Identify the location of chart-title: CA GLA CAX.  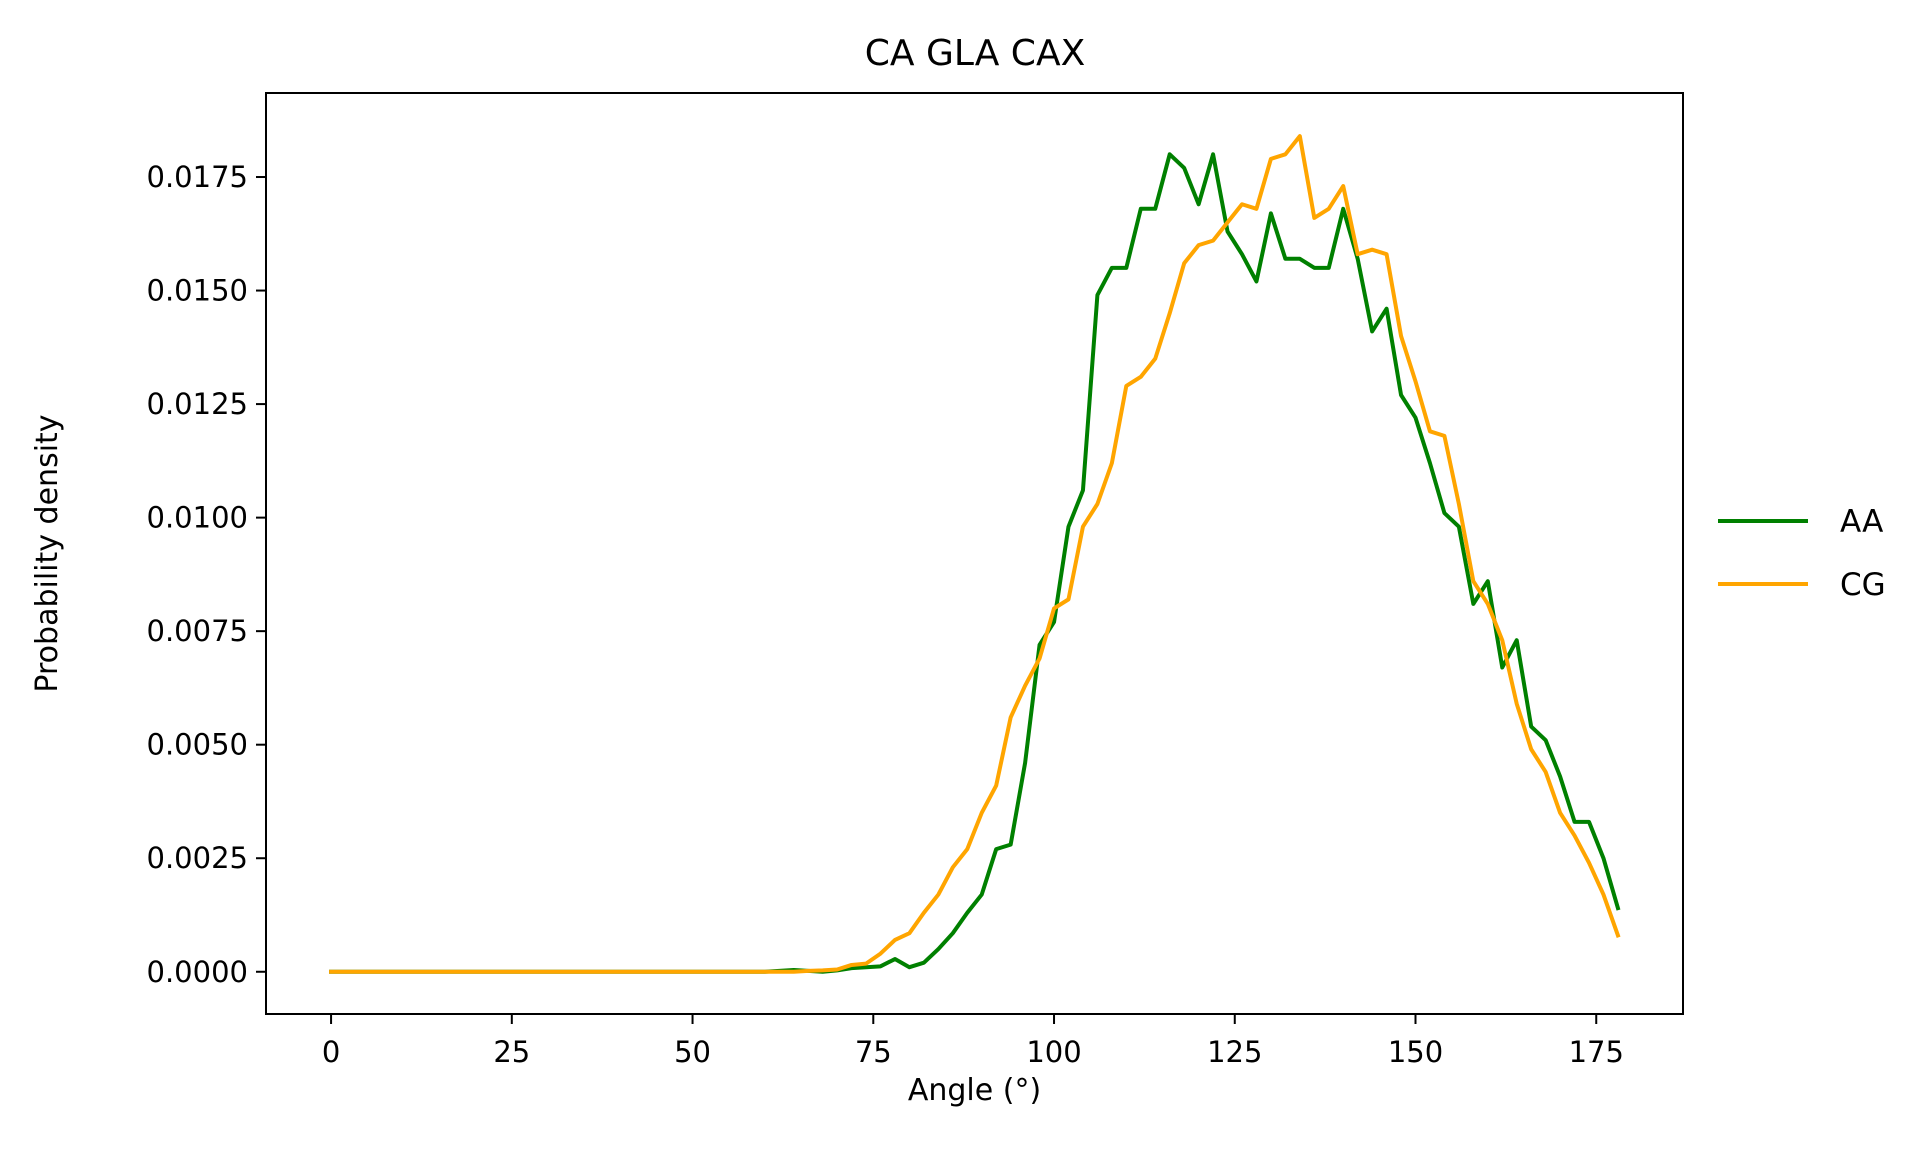
(975, 53).